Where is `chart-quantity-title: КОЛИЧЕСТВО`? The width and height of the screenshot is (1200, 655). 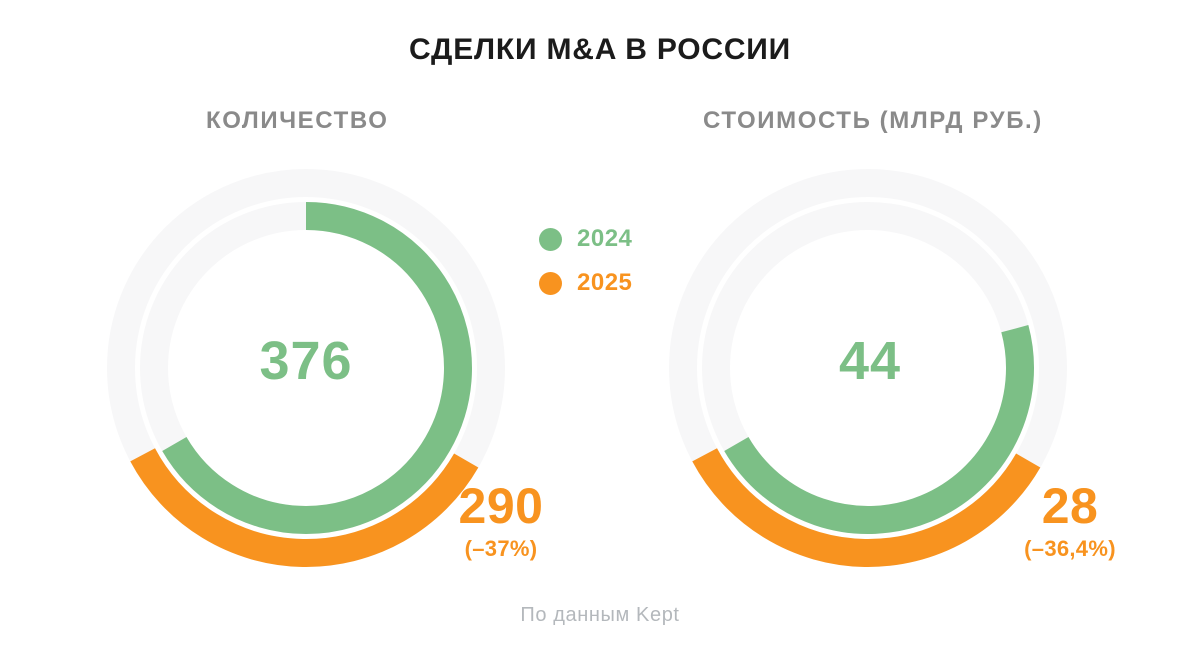 chart-quantity-title: КОЛИЧЕСТВО is located at coordinates (297, 120).